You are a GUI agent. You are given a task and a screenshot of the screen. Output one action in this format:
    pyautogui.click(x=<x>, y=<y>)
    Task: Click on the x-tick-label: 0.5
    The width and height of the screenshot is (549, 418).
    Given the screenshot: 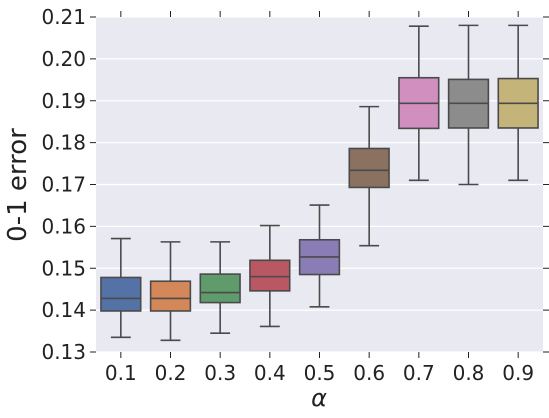 What is the action you would take?
    pyautogui.click(x=320, y=373)
    